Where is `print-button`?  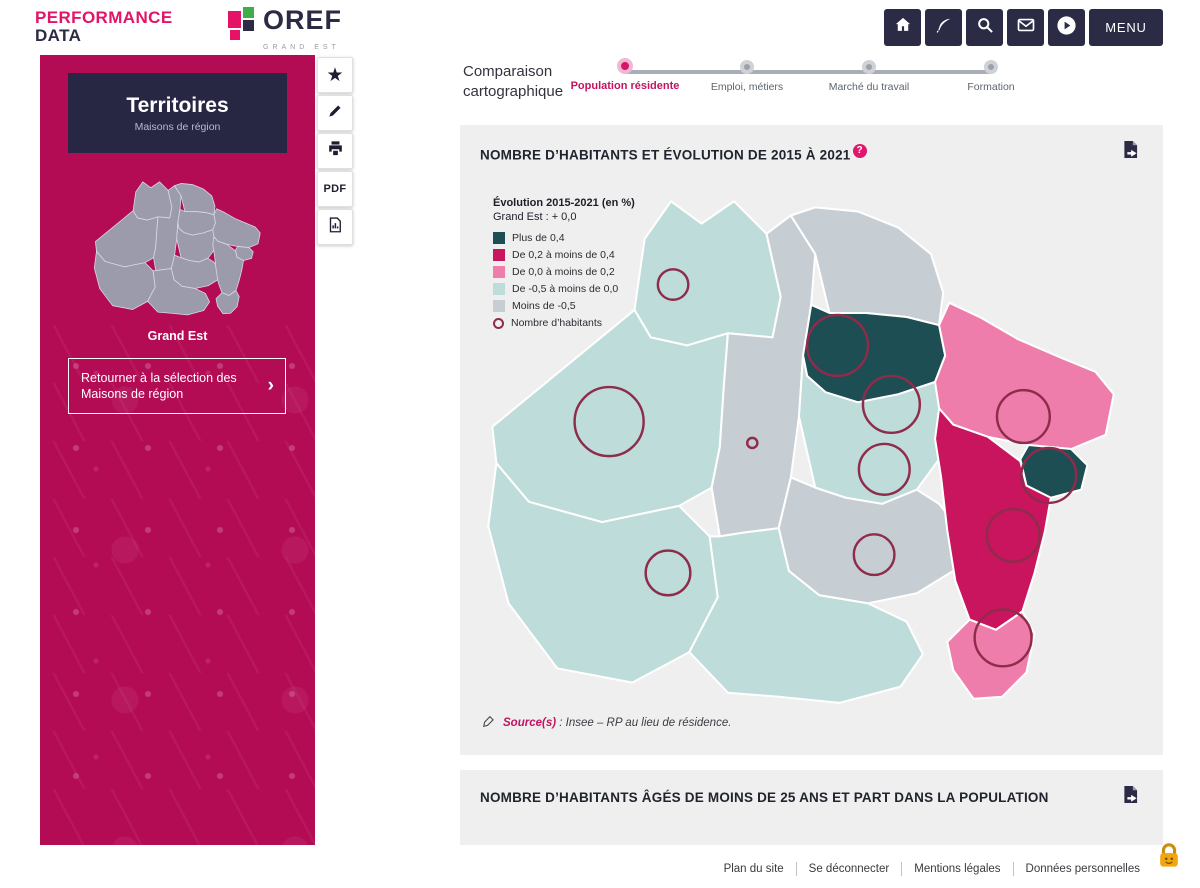 print-button is located at coordinates (335, 151).